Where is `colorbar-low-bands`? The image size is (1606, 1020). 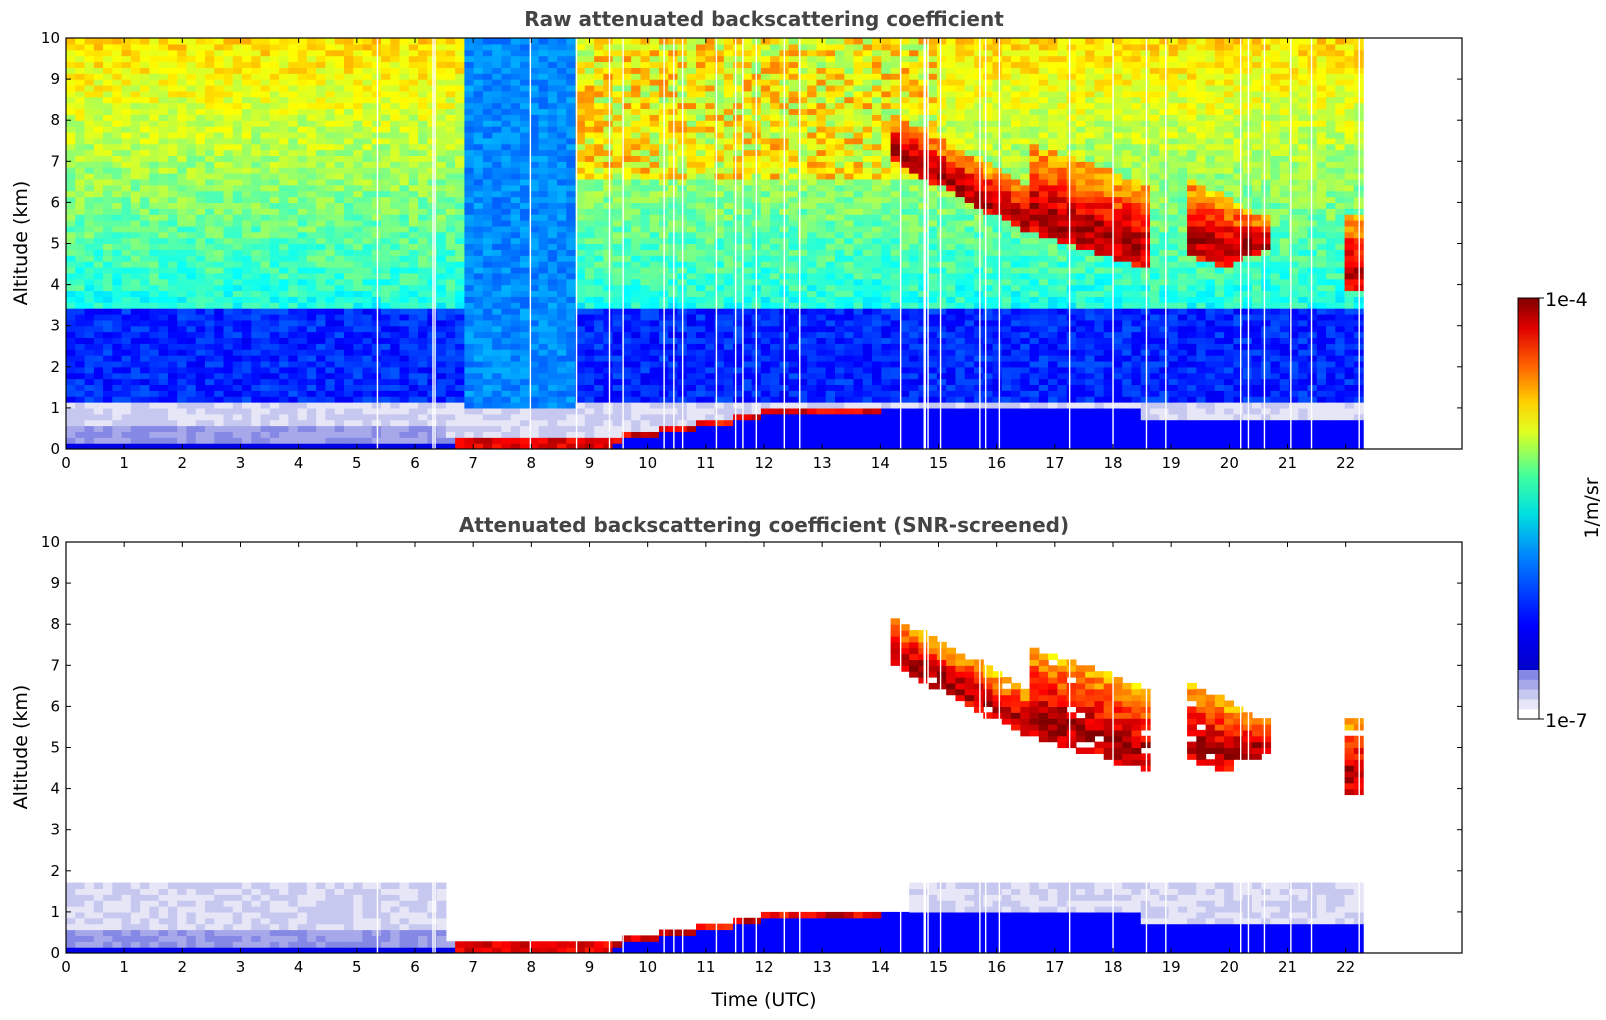
colorbar-low-bands is located at coordinates (1528, 695).